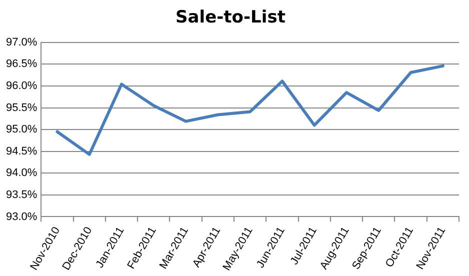  What do you see at coordinates (231, 18) in the screenshot?
I see `chart-title: Sale-to-List` at bounding box center [231, 18].